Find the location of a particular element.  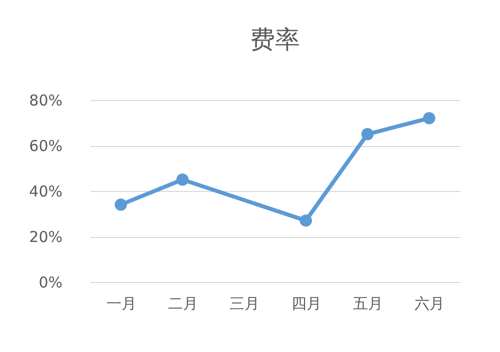

x-tick-label: 五月 is located at coordinates (368, 303).